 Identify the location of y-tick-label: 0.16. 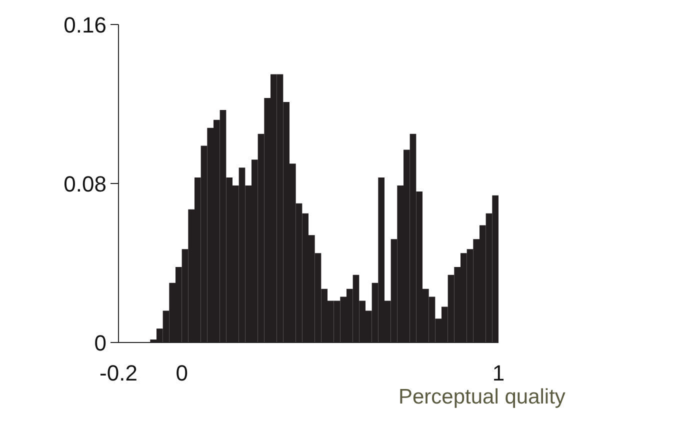
(85, 25).